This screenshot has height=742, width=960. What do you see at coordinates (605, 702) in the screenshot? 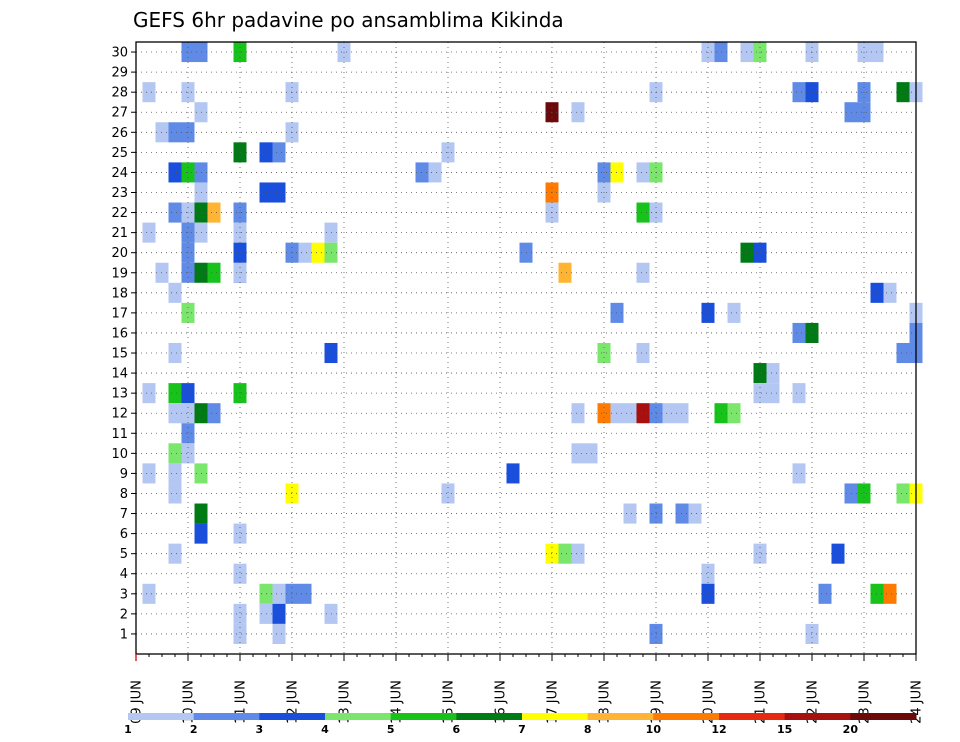
I see `x-tick-label: 18 JUN` at bounding box center [605, 702].